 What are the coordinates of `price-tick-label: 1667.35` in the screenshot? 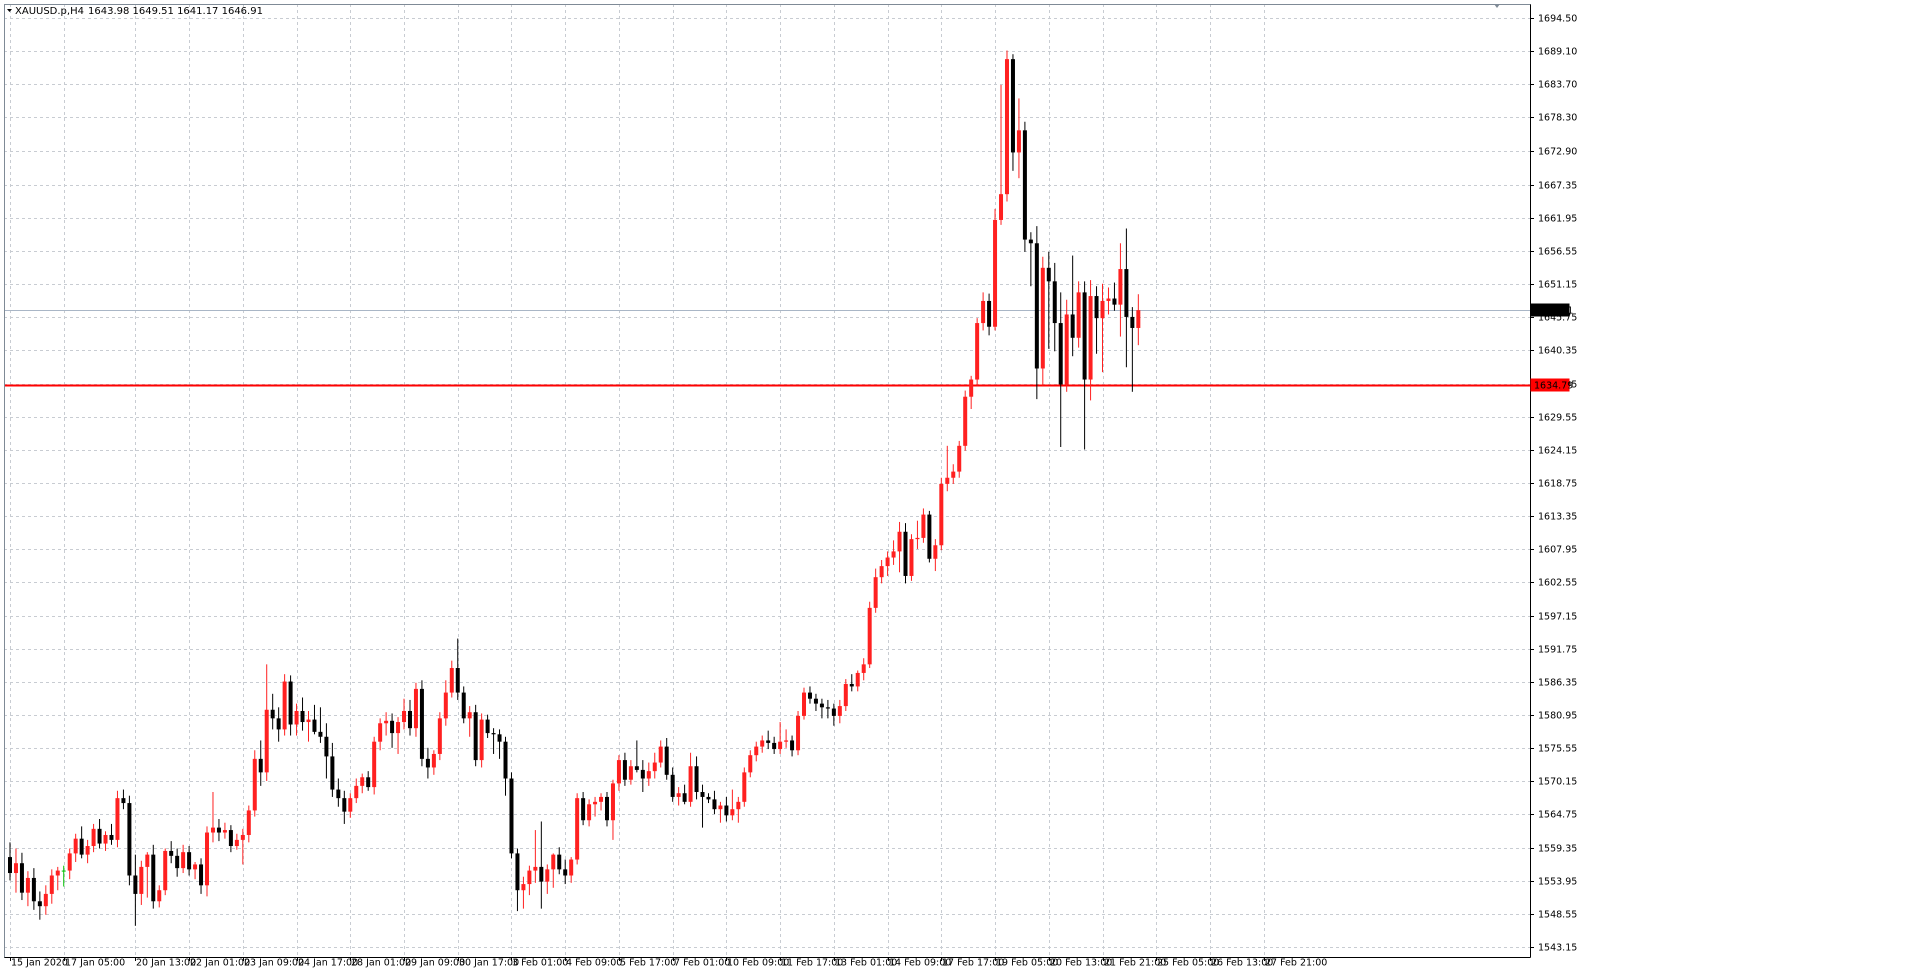 It's located at (1557, 186).